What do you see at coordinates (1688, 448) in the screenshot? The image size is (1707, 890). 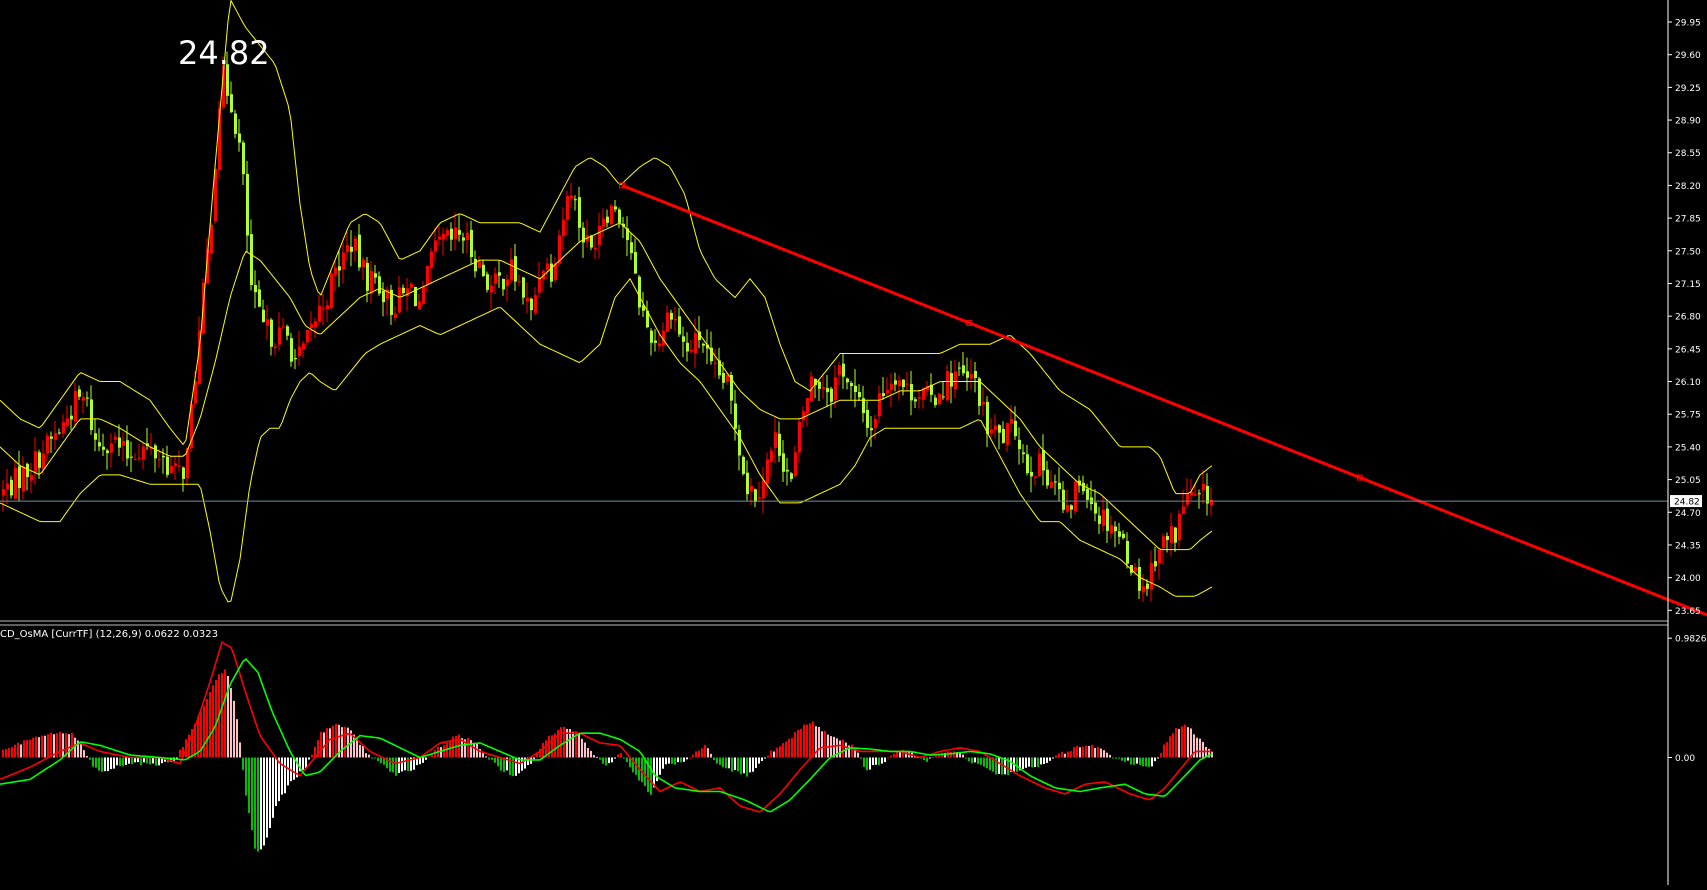 I see `price-axis-tick-label: 25.40` at bounding box center [1688, 448].